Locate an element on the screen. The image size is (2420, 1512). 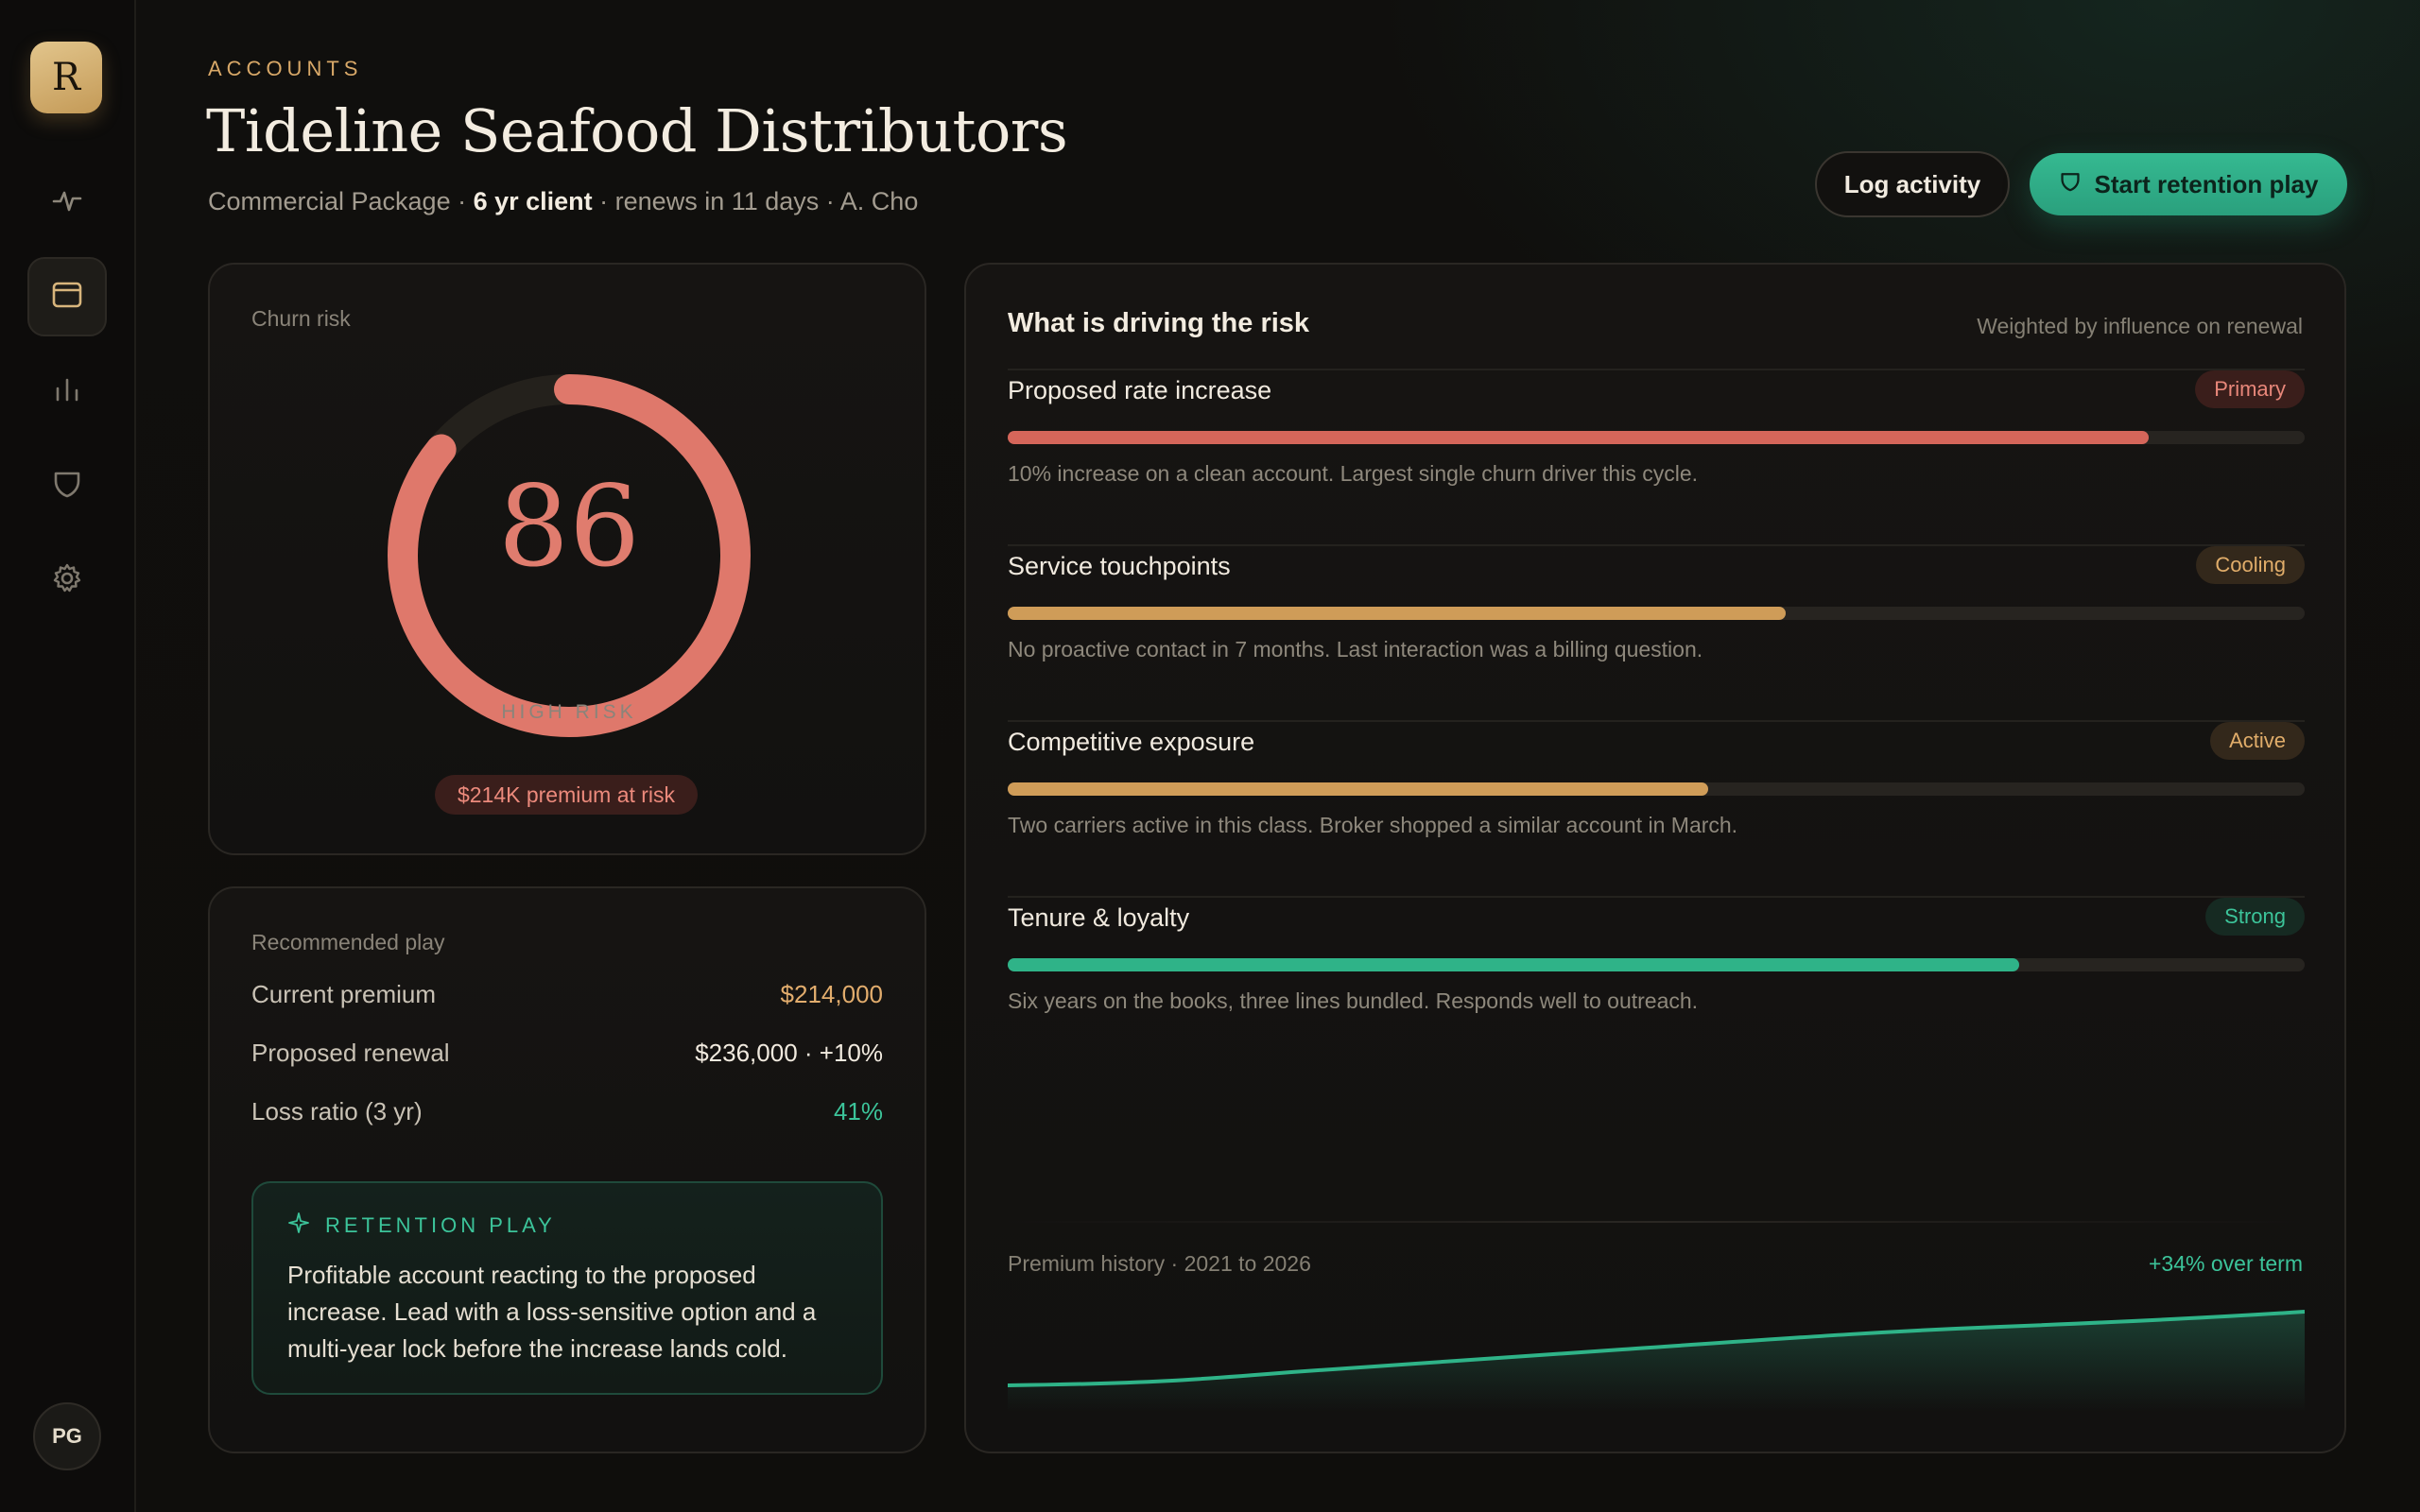
nav-accounts is located at coordinates (67, 296).